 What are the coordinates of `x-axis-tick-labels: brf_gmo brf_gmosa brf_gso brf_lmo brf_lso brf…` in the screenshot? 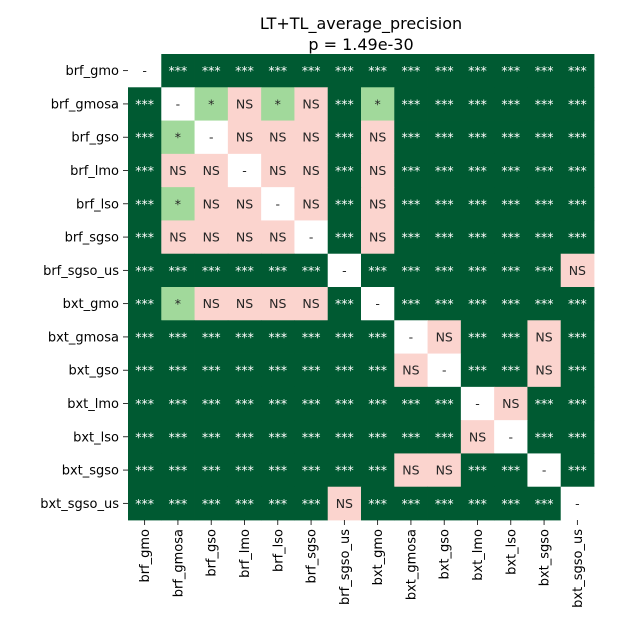 It's located at (362, 564).